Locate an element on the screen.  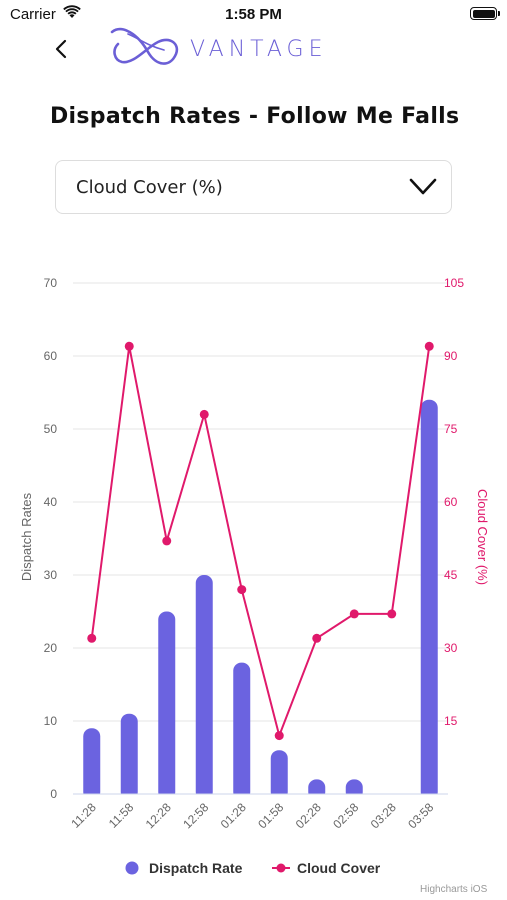
y-tick-label: 30 is located at coordinates (51, 575).